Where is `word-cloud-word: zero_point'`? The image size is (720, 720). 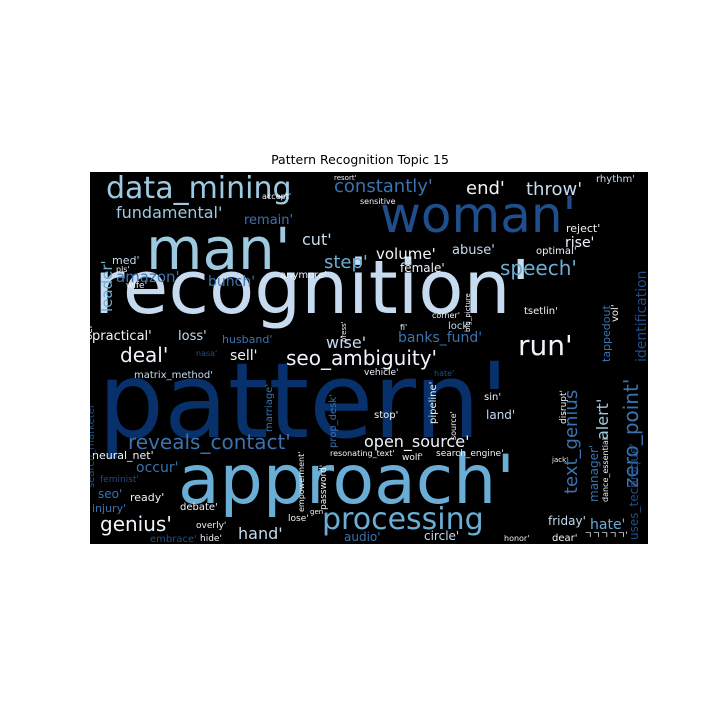 word-cloud-word: zero_point' is located at coordinates (631, 433).